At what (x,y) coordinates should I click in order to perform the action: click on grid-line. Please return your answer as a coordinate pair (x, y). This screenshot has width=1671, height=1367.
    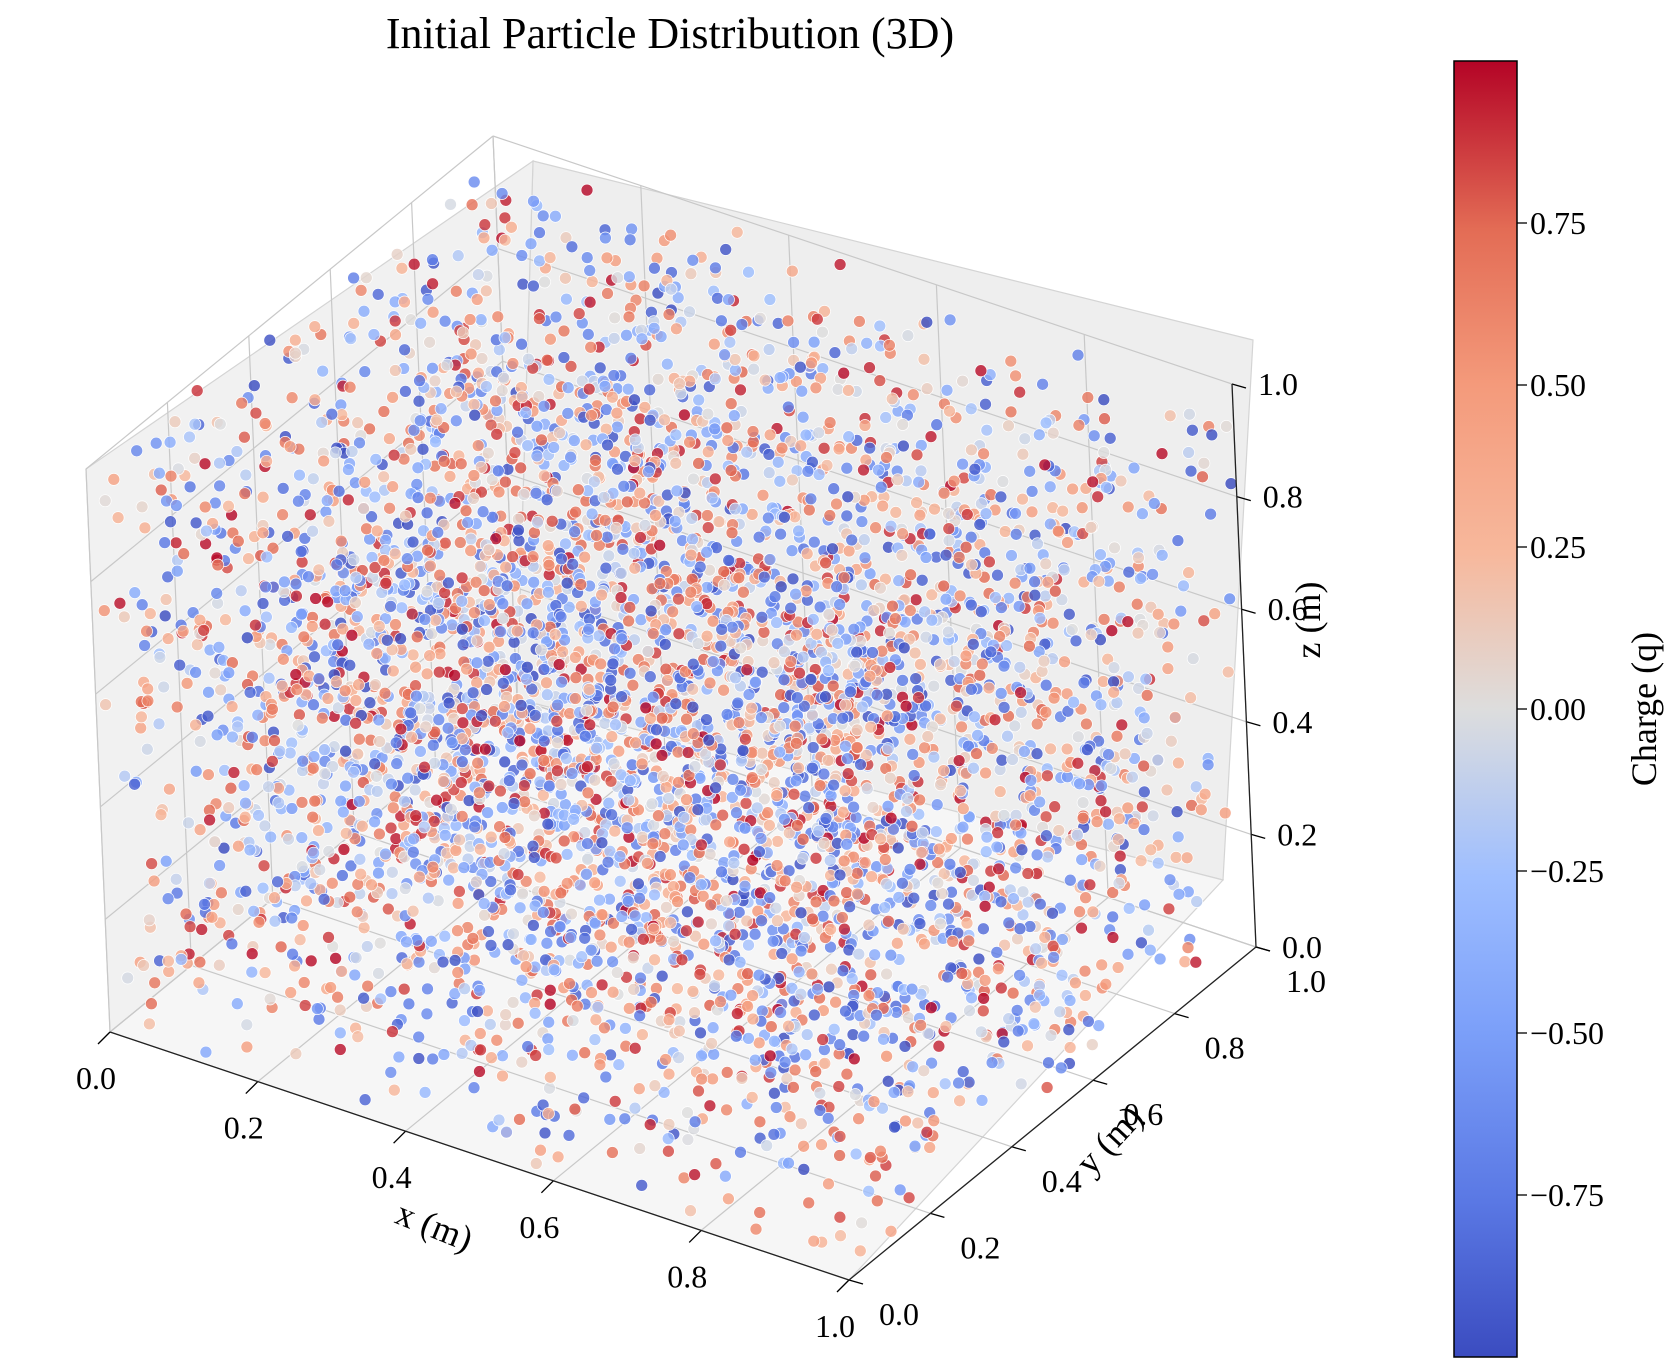
    Looking at the image, I should click on (948, 566).